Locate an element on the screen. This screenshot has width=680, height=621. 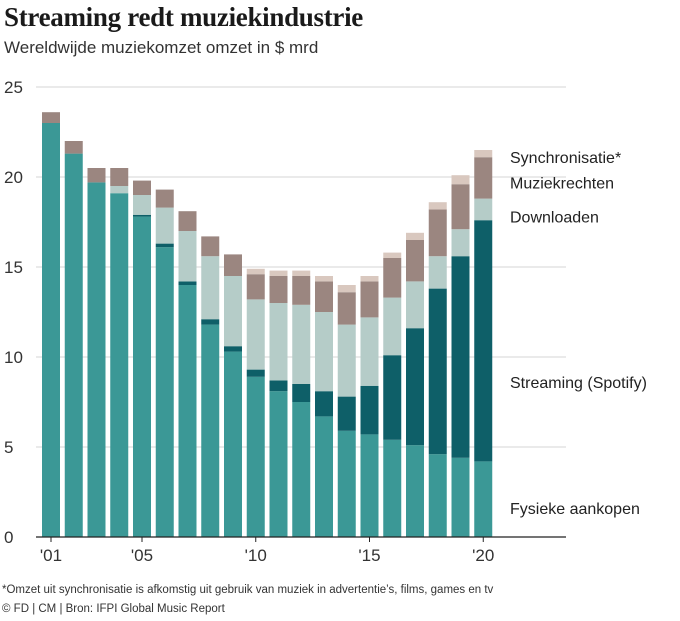
series-label-downloaden: Downloaden is located at coordinates (554, 218).